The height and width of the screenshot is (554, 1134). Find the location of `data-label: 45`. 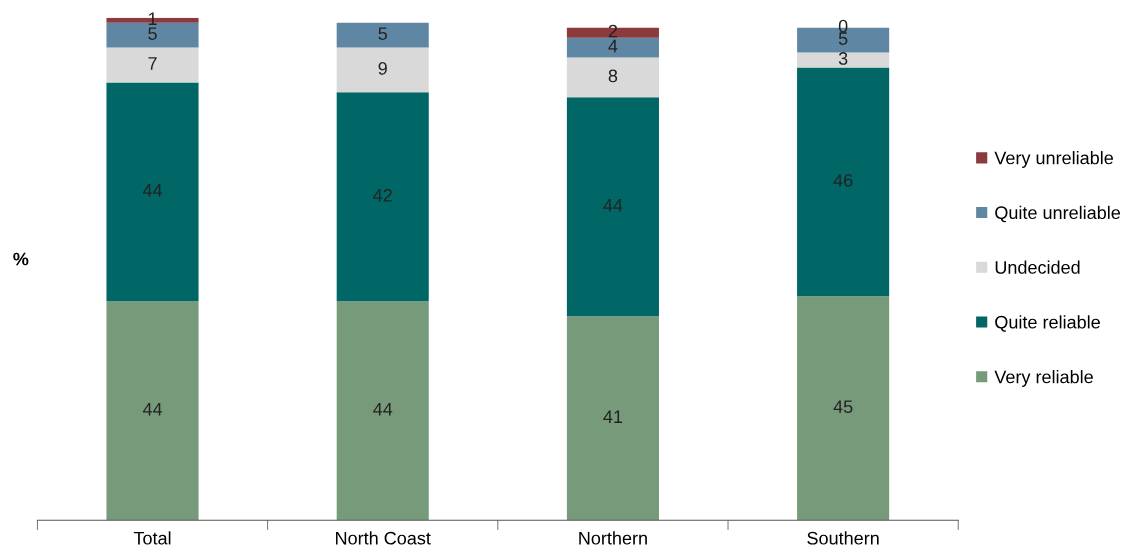

data-label: 45 is located at coordinates (843, 407).